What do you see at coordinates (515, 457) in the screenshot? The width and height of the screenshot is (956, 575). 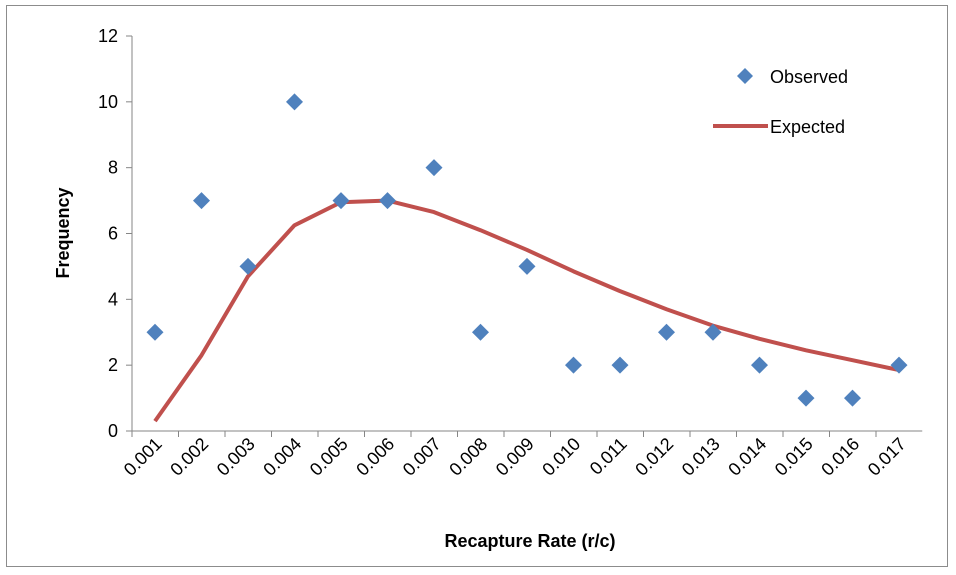 I see `x-tick-label: 0.009` at bounding box center [515, 457].